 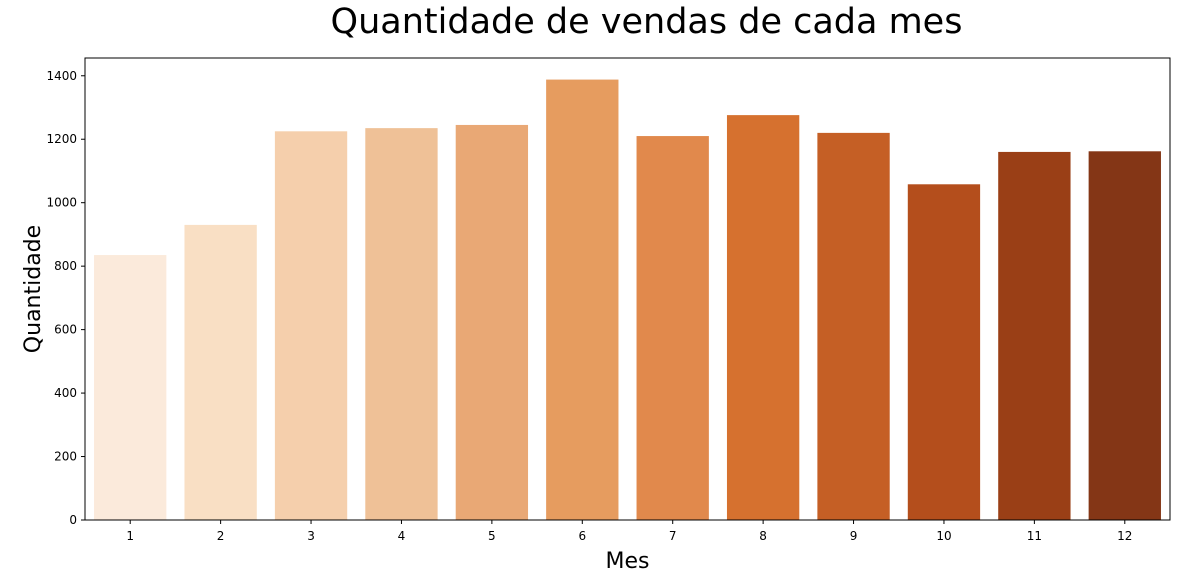 I want to click on y-tick-label: 800, so click(x=65, y=266).